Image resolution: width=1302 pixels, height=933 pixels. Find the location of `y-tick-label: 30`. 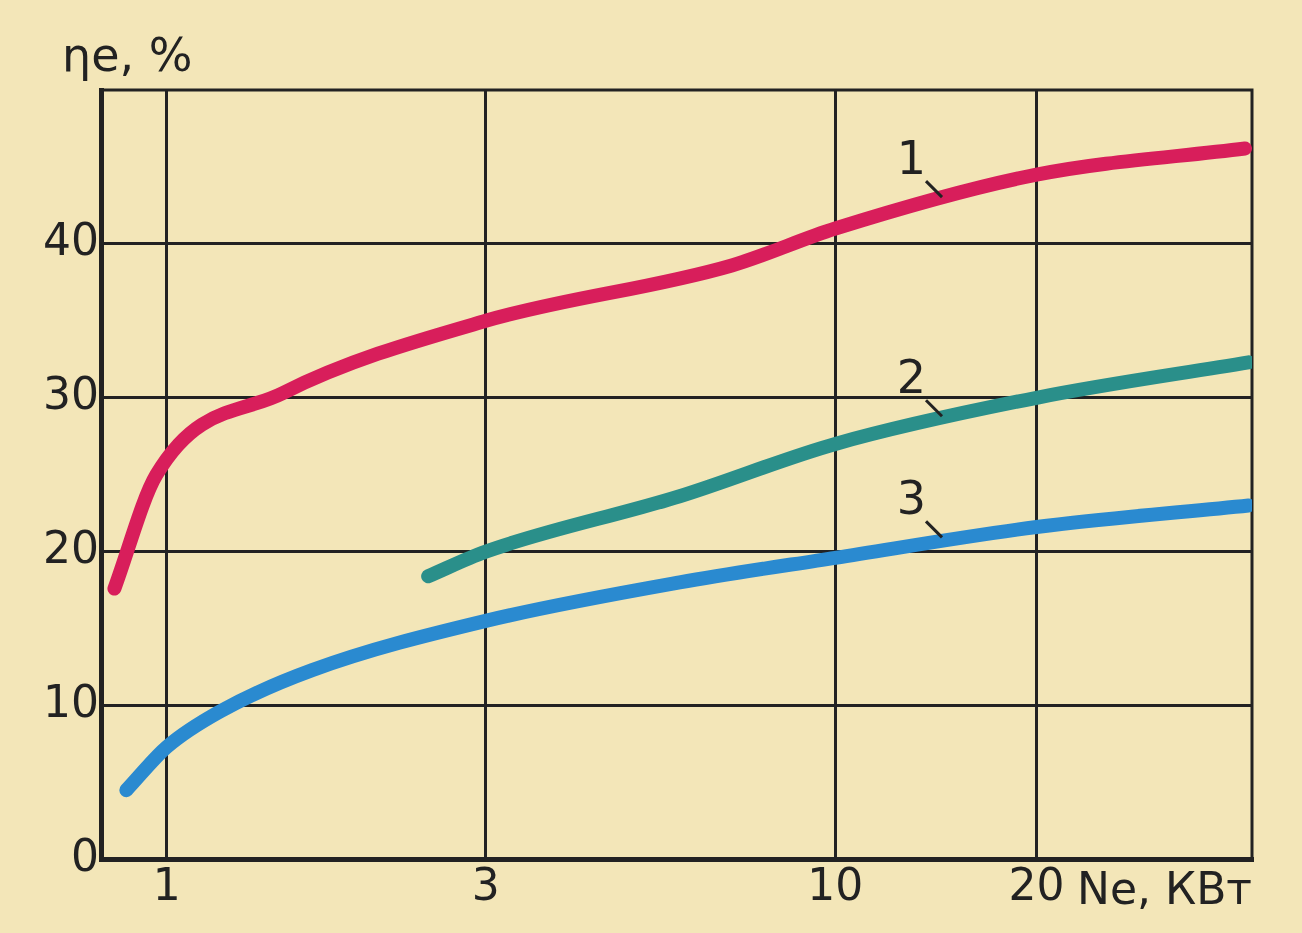

y-tick-label: 30 is located at coordinates (70, 394).